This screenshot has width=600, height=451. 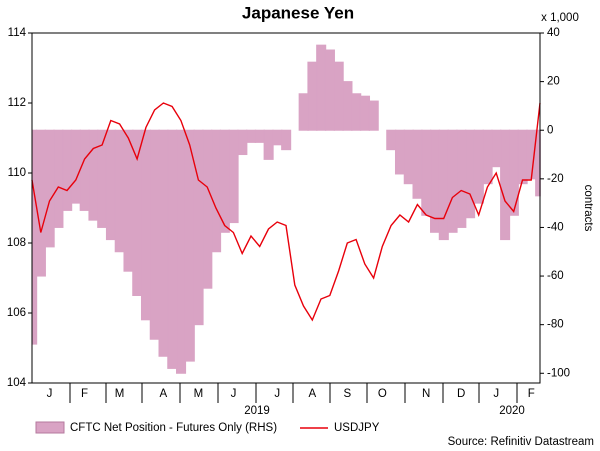 What do you see at coordinates (298, 12) in the screenshot?
I see `chart-title: Japanese Yen` at bounding box center [298, 12].